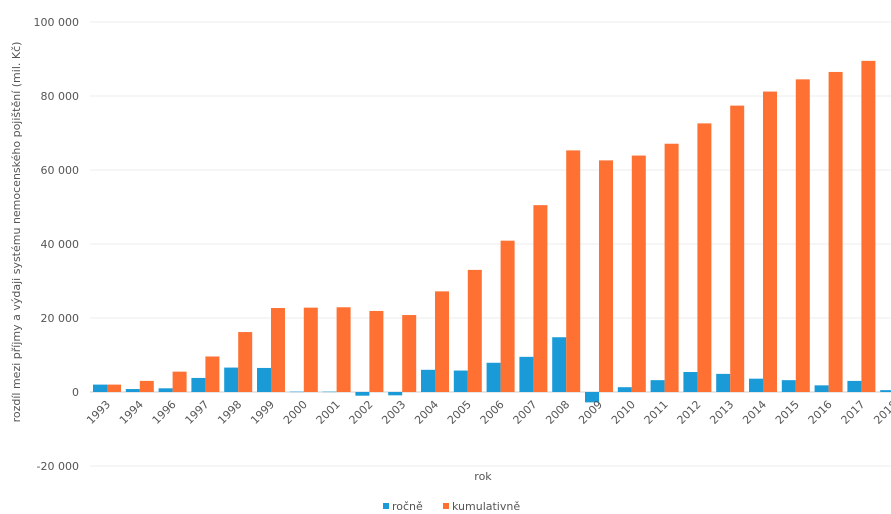 This screenshot has height=514, width=891. What do you see at coordinates (57, 22) in the screenshot?
I see `y-tick-label: 100 000` at bounding box center [57, 22].